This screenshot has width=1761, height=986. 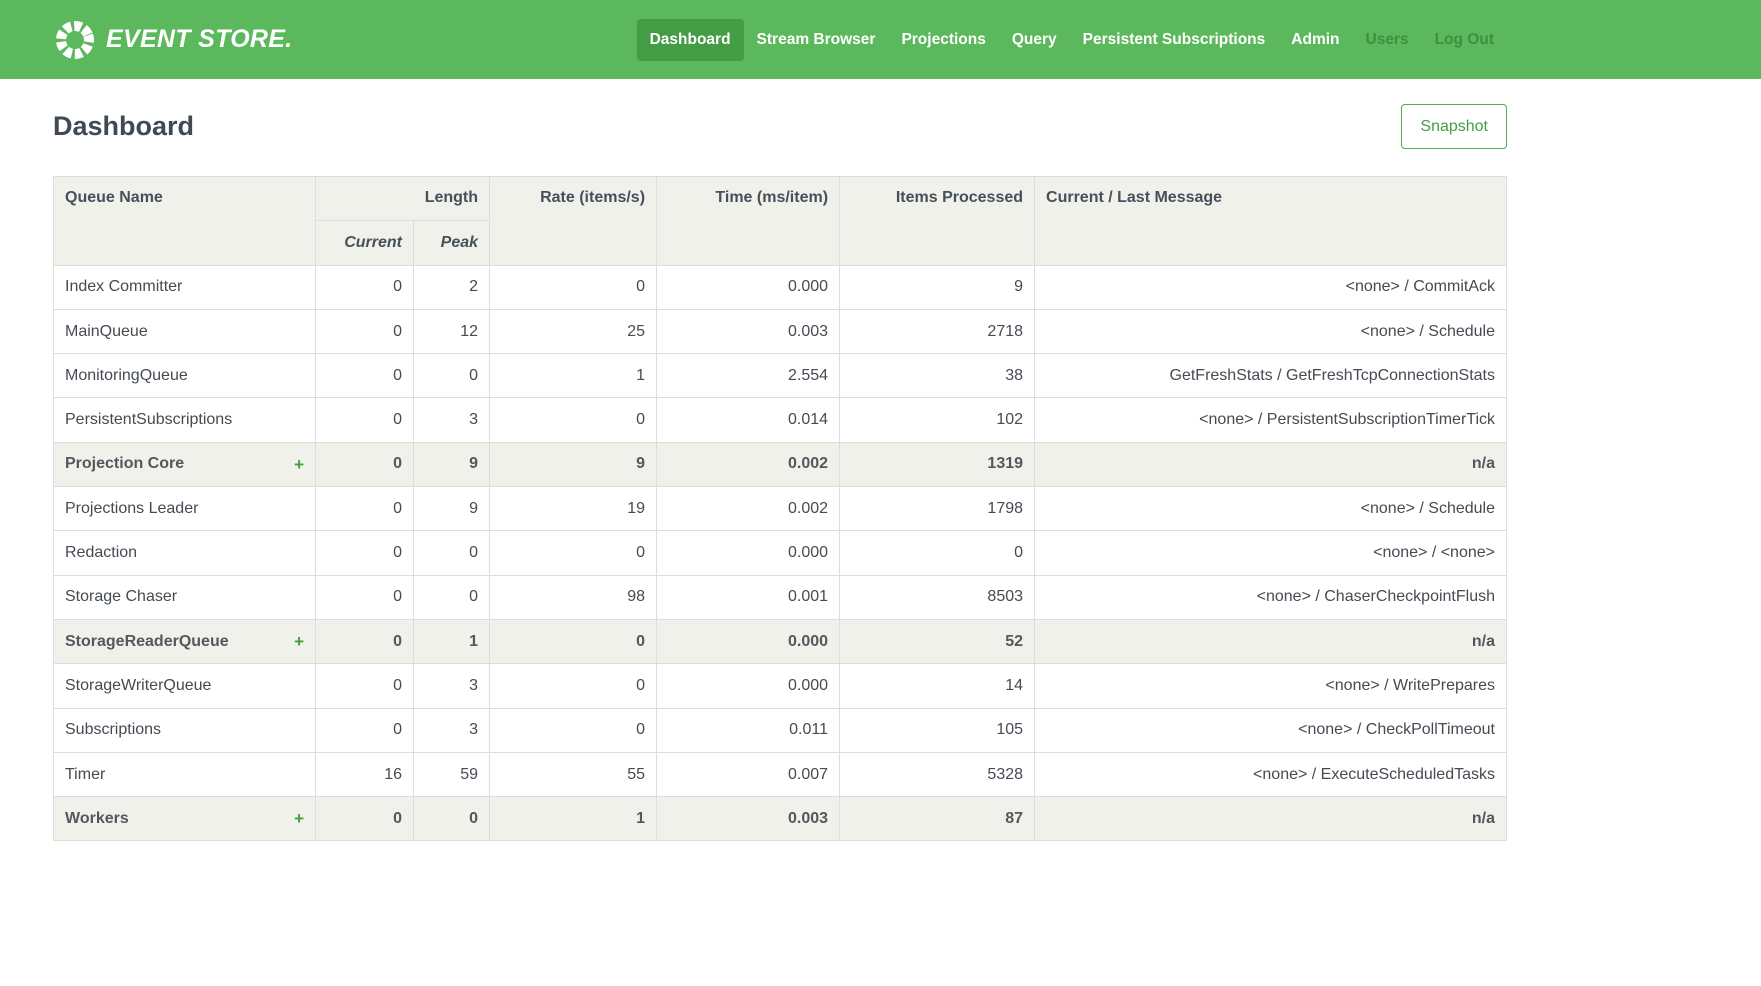 What do you see at coordinates (451, 774) in the screenshot?
I see `length-peak-cell: 59` at bounding box center [451, 774].